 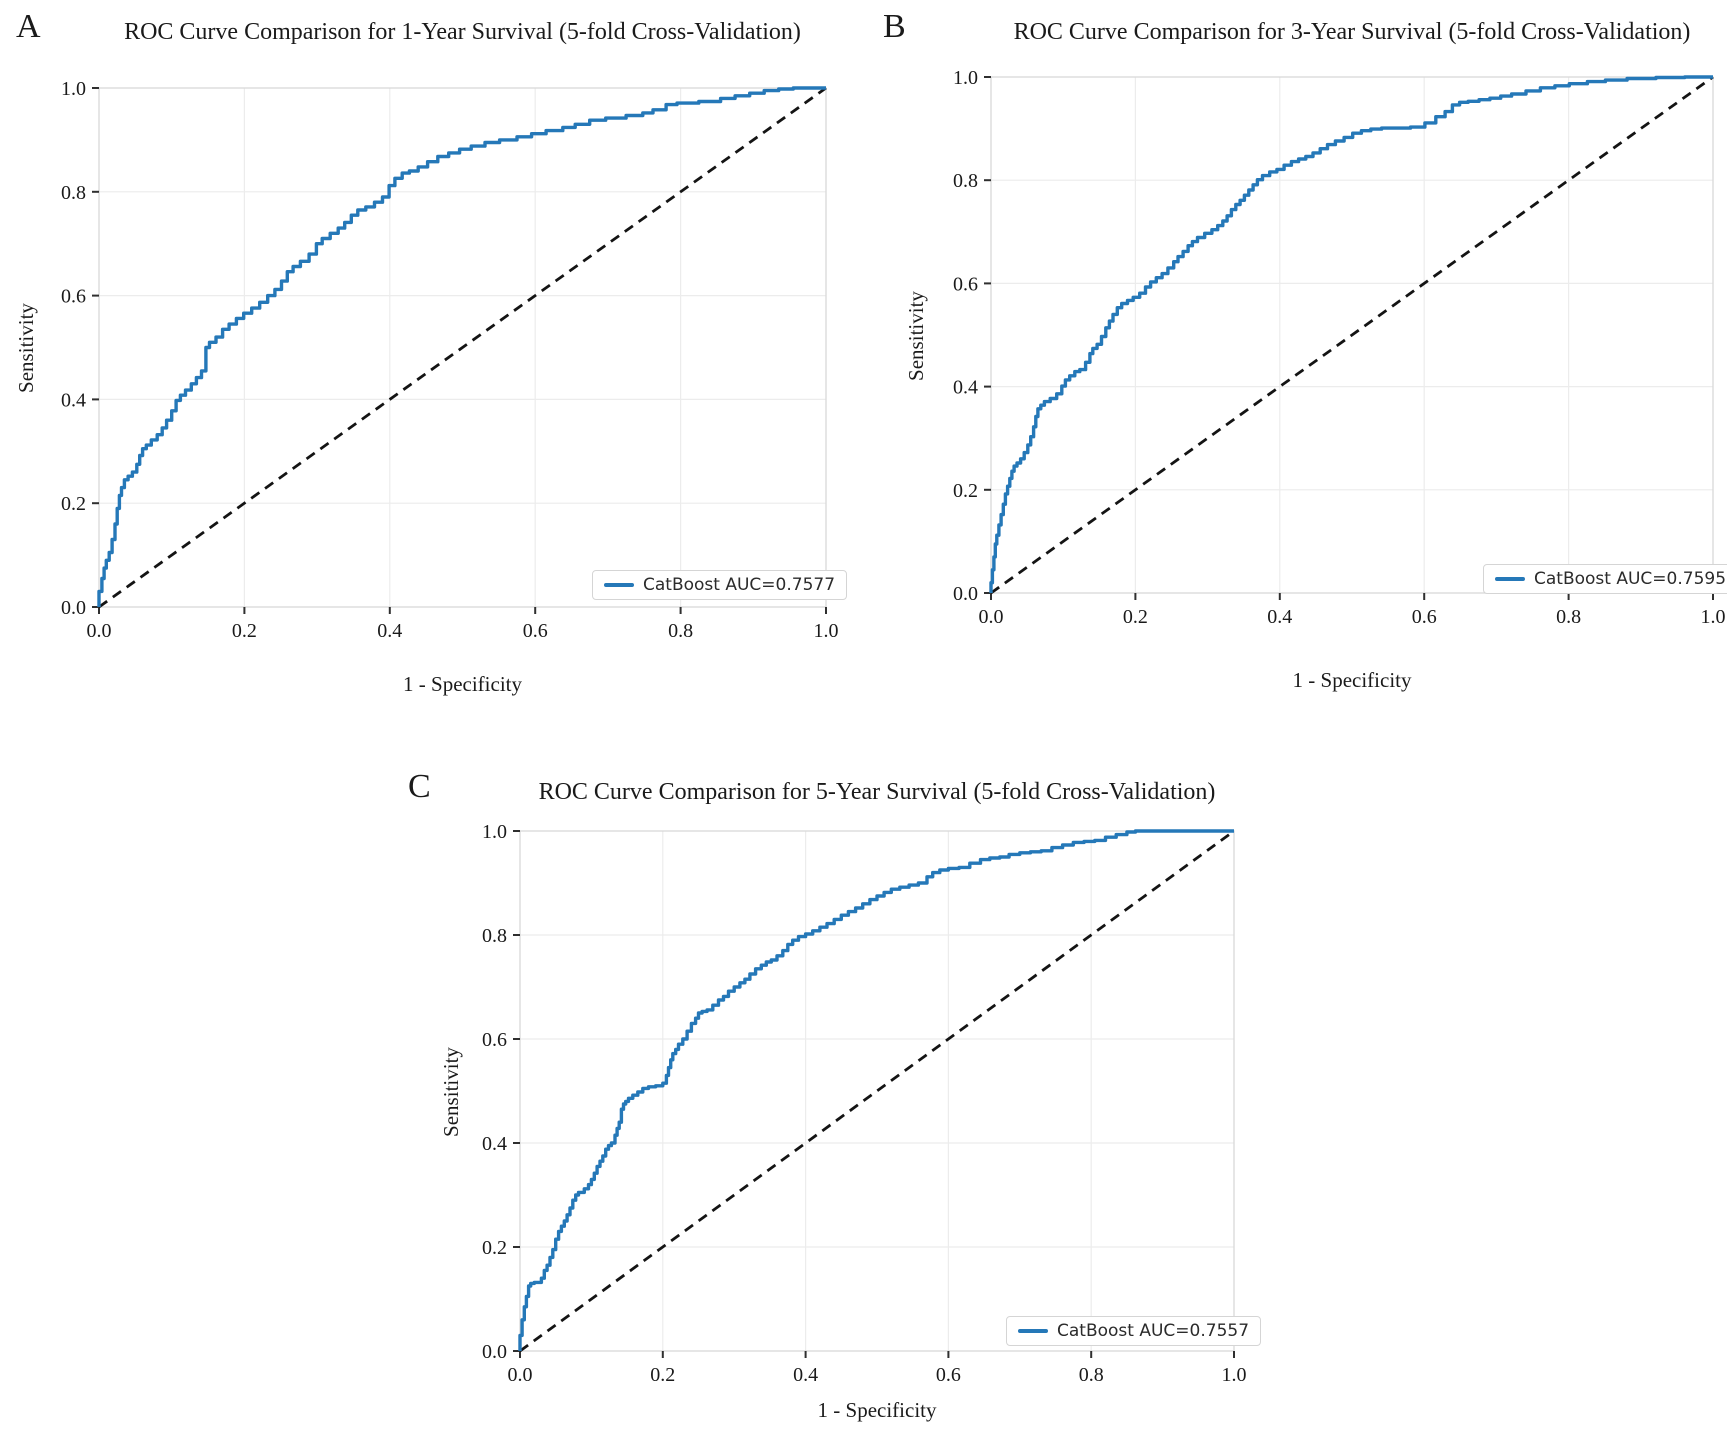 I want to click on legend-c: CatBoost AUC=0.7557, so click(x=1134, y=1331).